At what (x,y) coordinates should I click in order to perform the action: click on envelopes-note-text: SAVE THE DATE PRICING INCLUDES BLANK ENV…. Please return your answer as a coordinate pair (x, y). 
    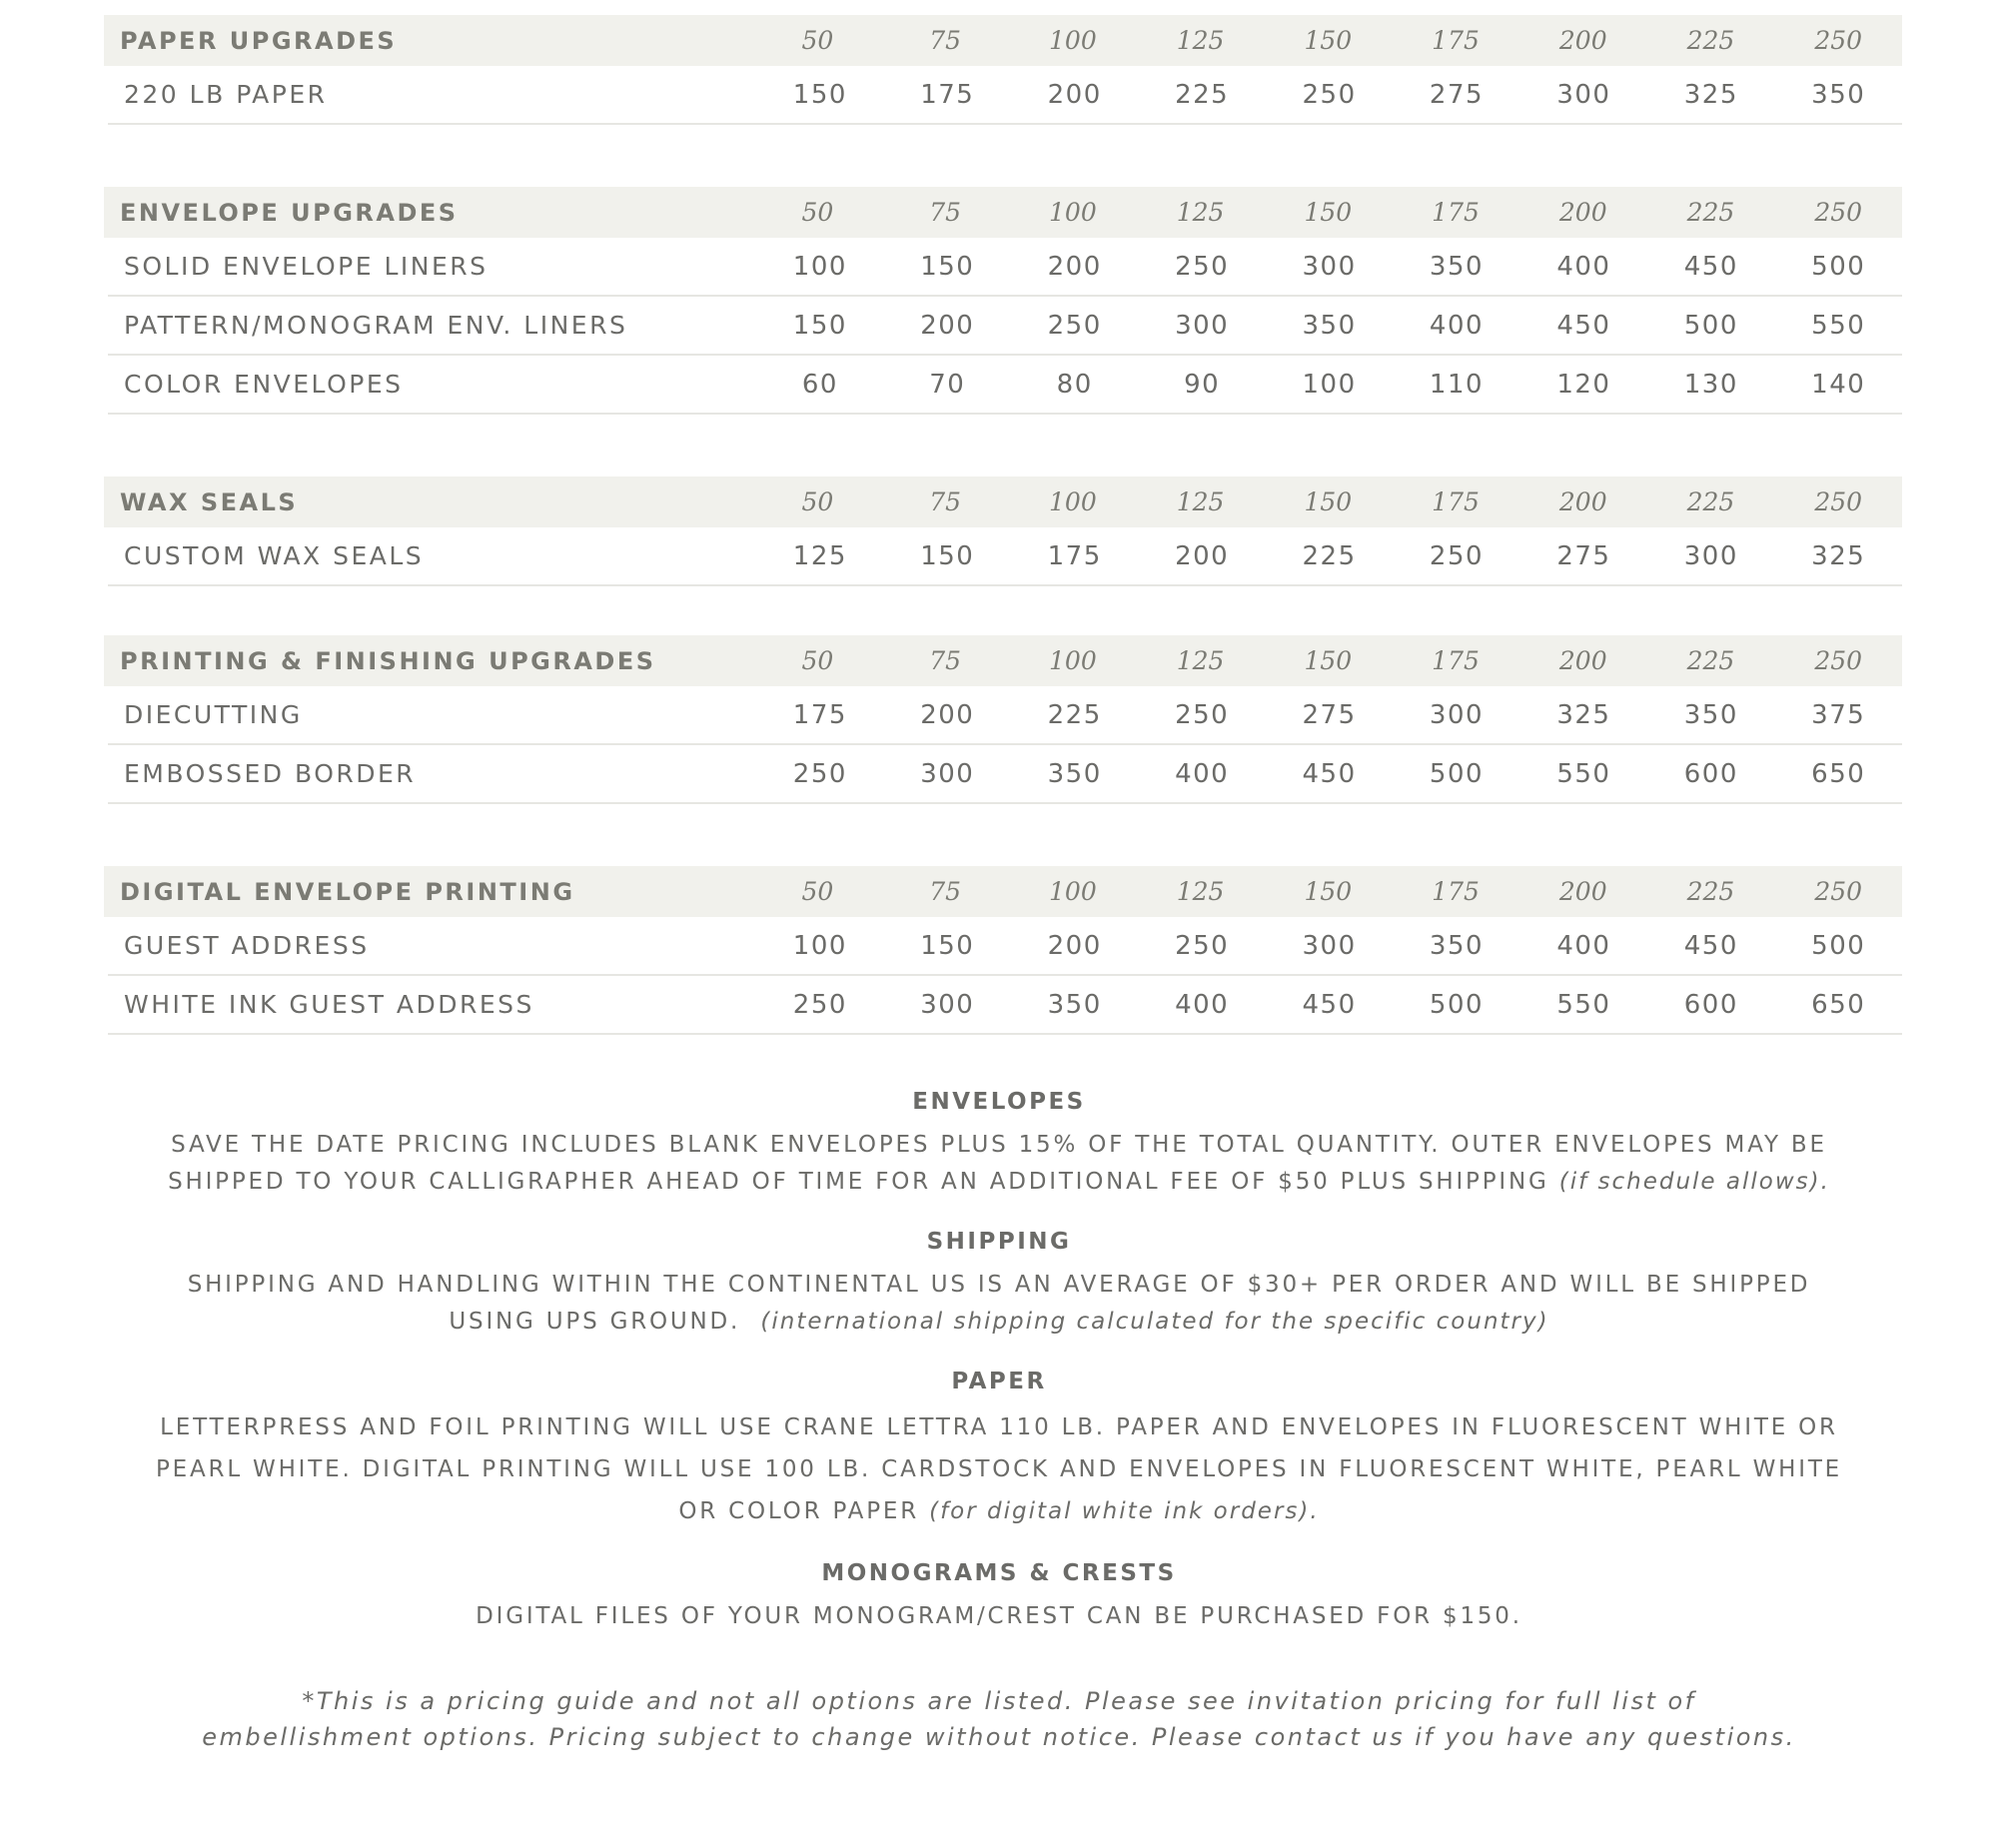
    Looking at the image, I should click on (998, 1163).